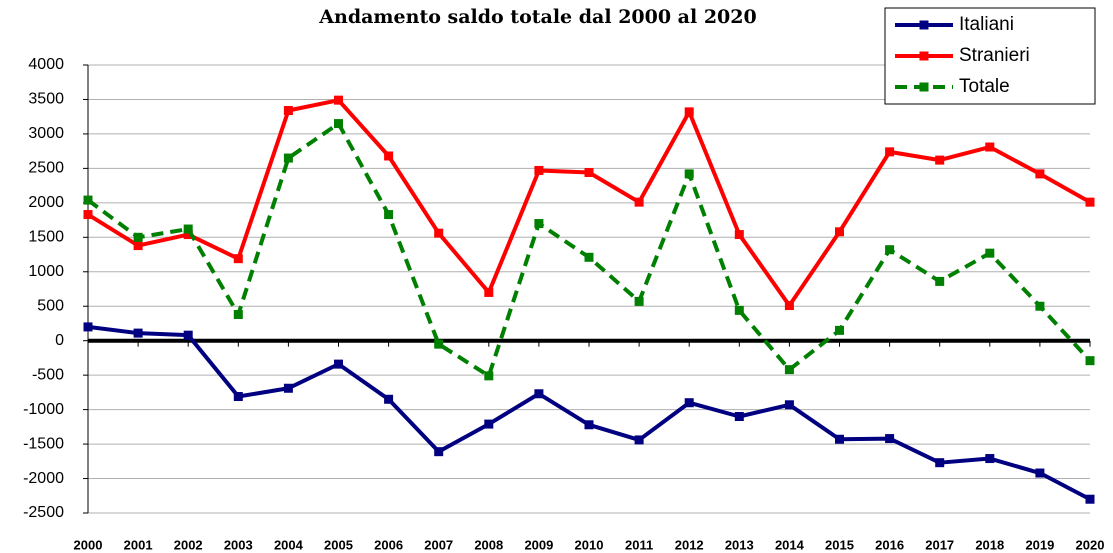 This screenshot has width=1113, height=553. What do you see at coordinates (989, 544) in the screenshot?
I see `x-tick-label: 2018` at bounding box center [989, 544].